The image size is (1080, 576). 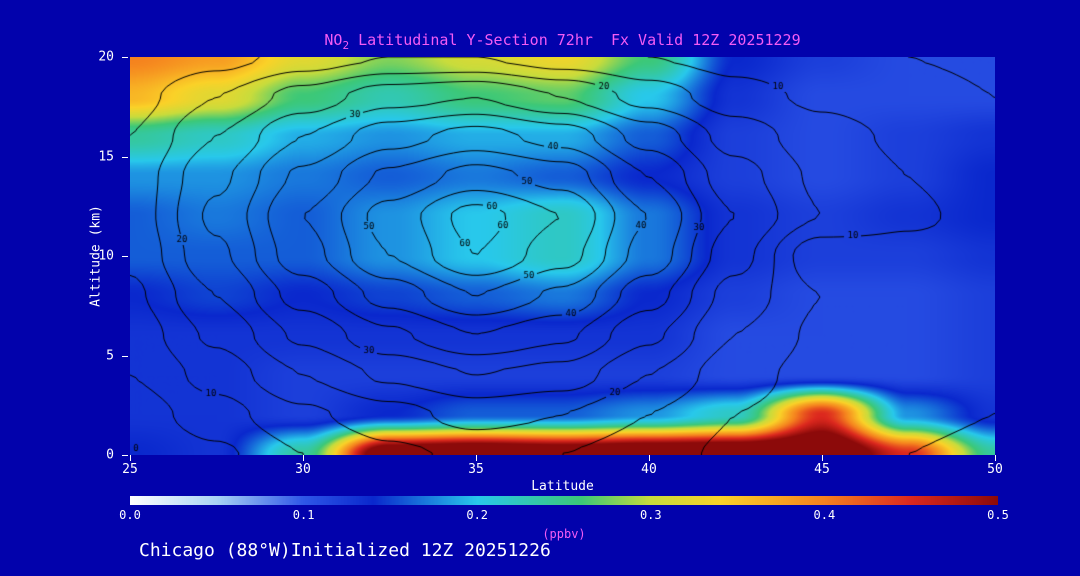 What do you see at coordinates (822, 469) in the screenshot?
I see `x-tick-label: 45` at bounding box center [822, 469].